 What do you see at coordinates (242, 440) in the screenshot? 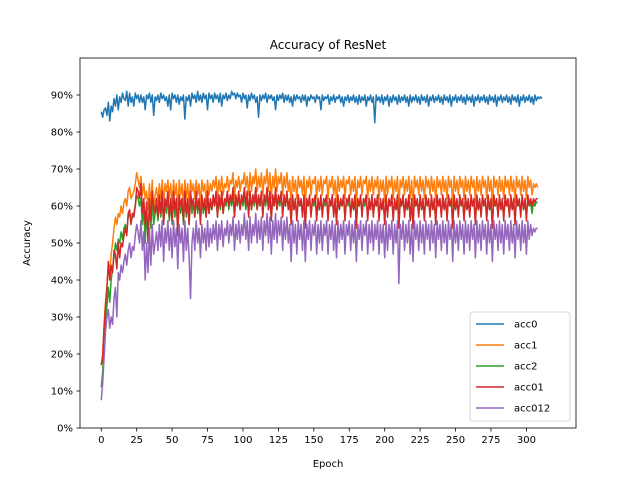
I see `x-tick-label: 100` at bounding box center [242, 440].